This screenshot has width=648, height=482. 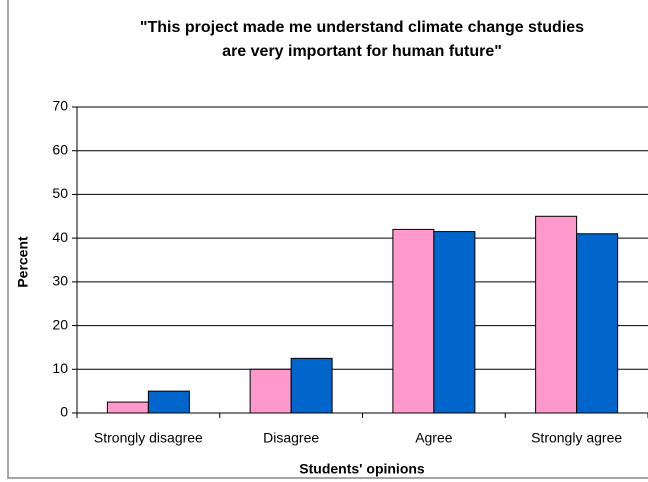 I want to click on y-tick-label: 30, so click(x=60, y=281).